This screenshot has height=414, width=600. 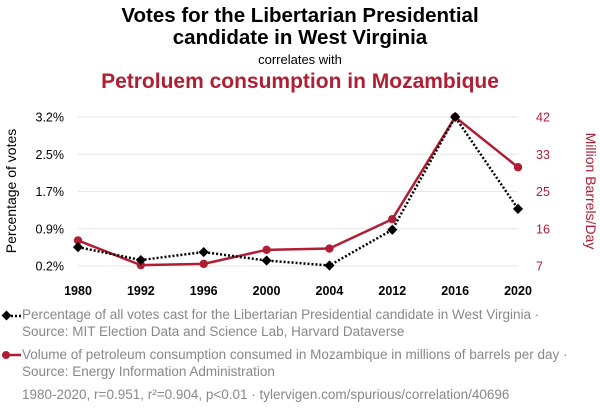 What do you see at coordinates (455, 291) in the screenshot?
I see `x-tick-label: 2016` at bounding box center [455, 291].